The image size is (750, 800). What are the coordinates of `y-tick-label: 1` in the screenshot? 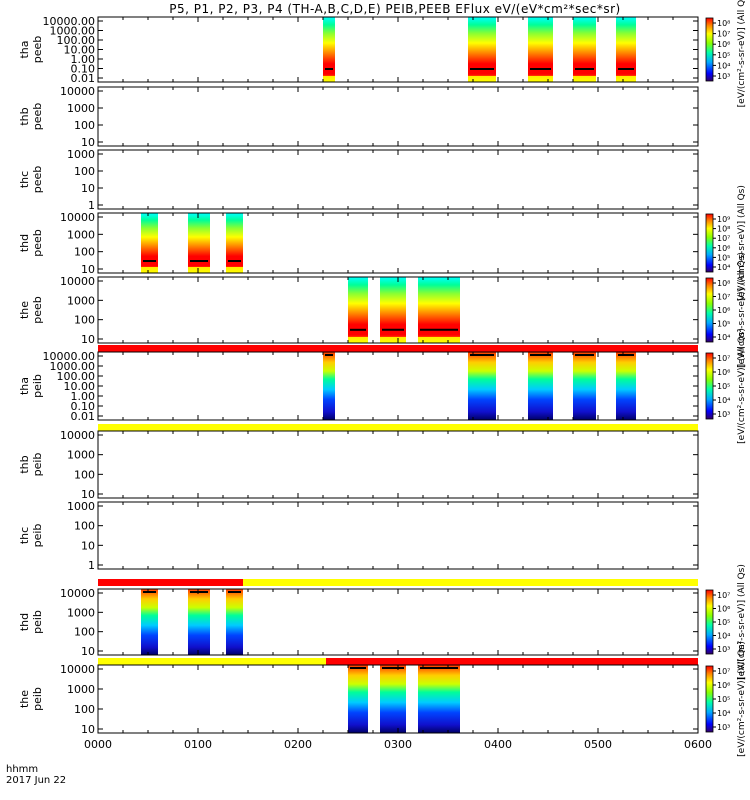 It's located at (91, 205).